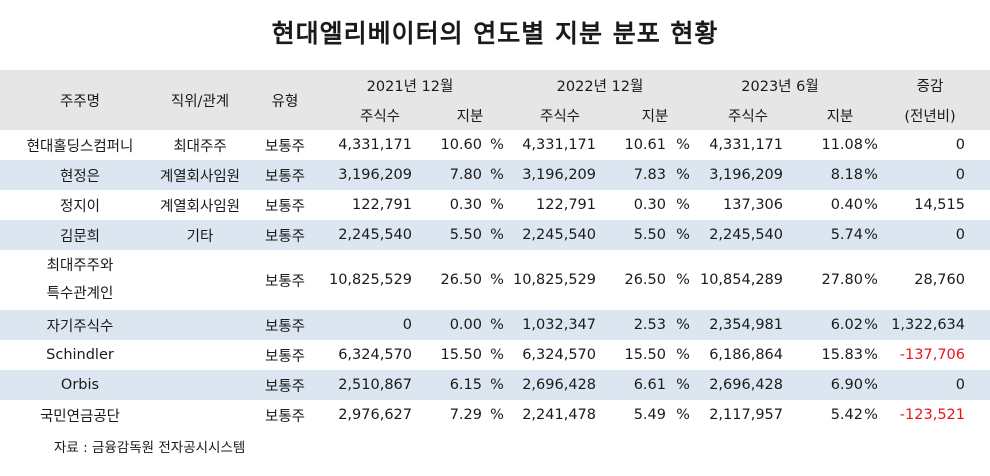 The width and height of the screenshot is (990, 476). Describe the element at coordinates (846, 415) in the screenshot. I see `cell-stake-2023: 5.42` at that location.